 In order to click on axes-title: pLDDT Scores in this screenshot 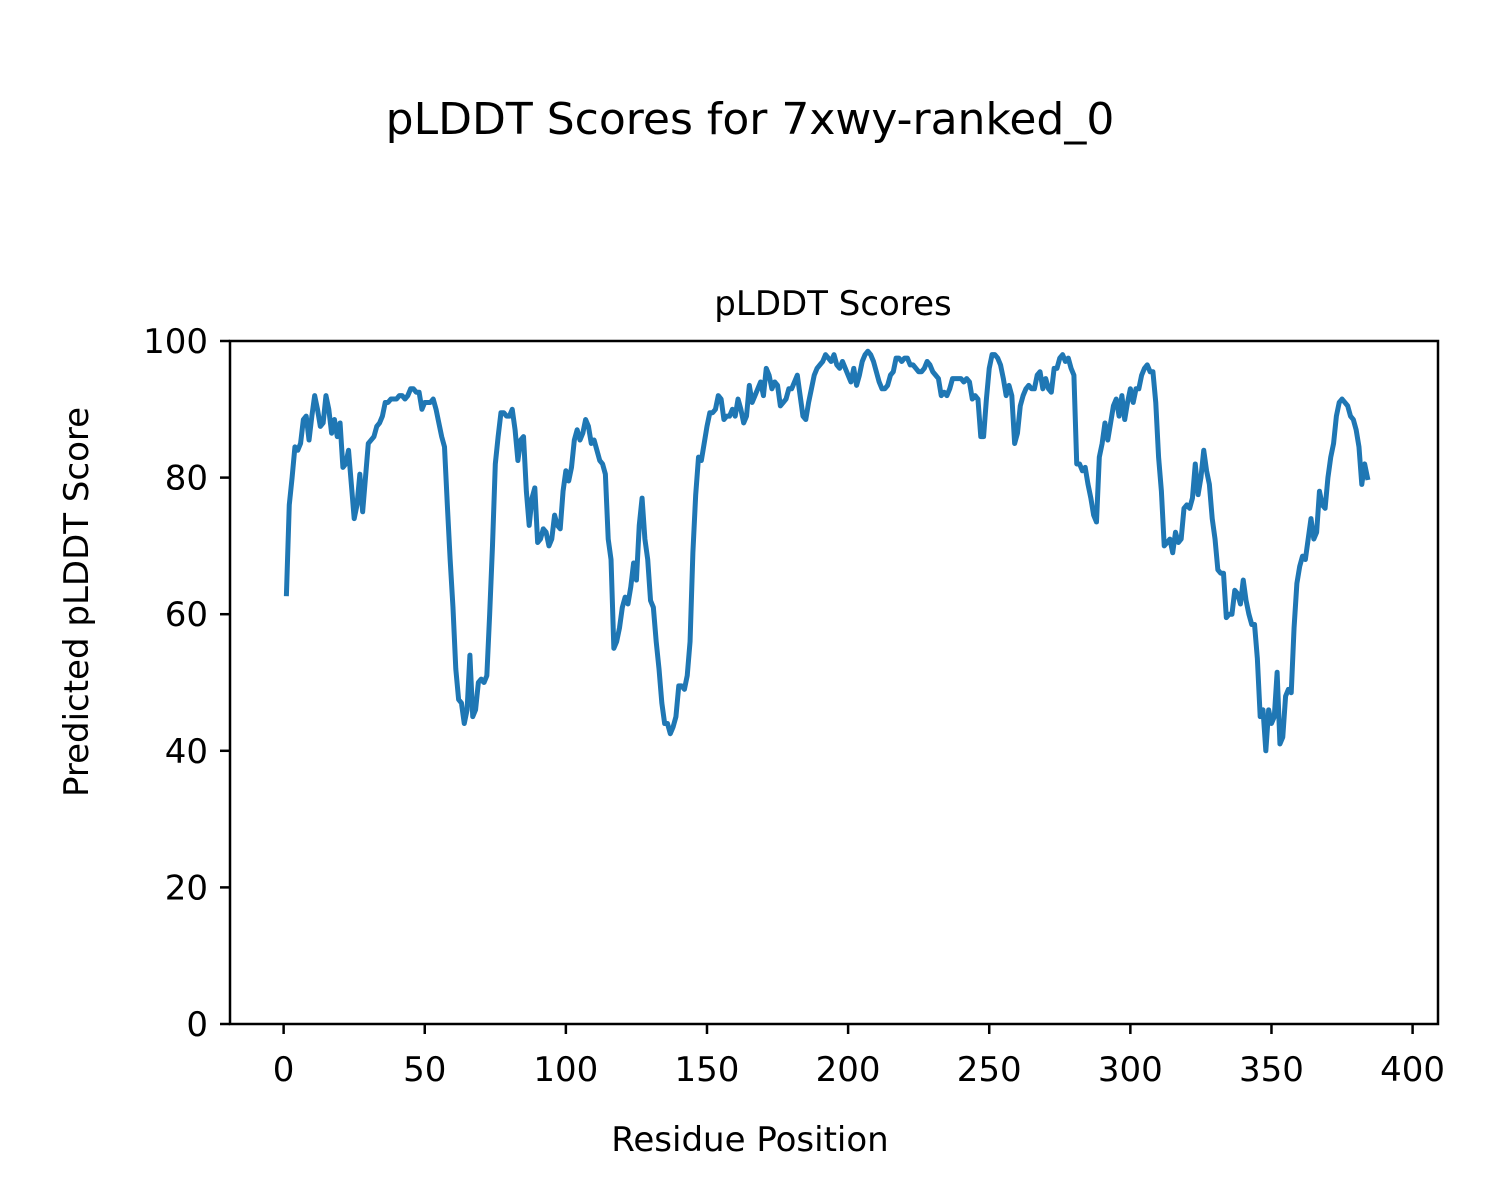, I will do `click(832, 304)`.